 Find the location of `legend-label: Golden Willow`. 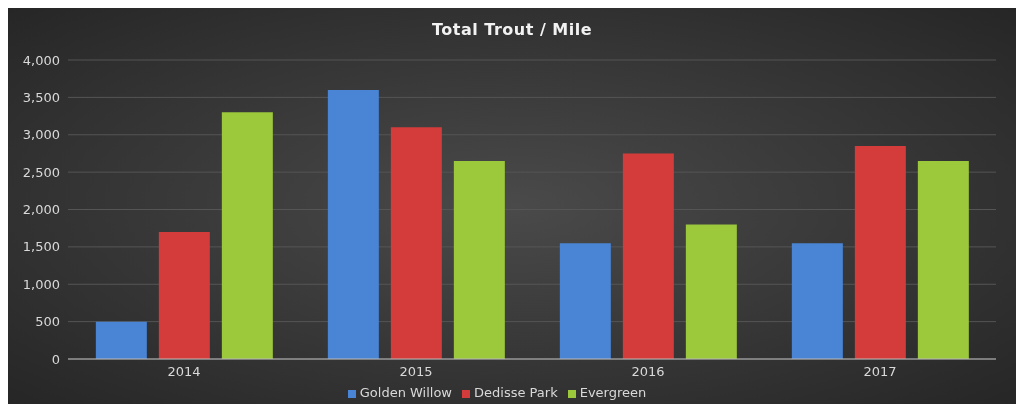

legend-label: Golden Willow is located at coordinates (406, 392).